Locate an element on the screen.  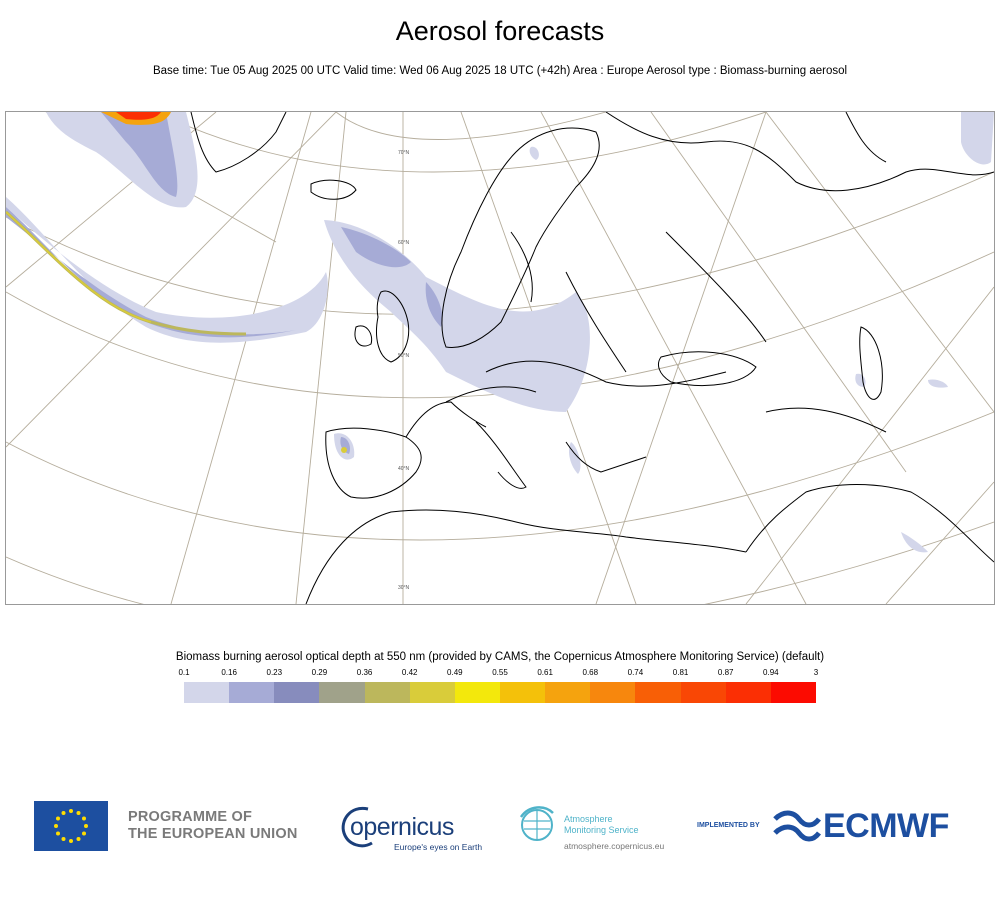
cams-name-line2: Monitoring Service is located at coordinates (601, 830).